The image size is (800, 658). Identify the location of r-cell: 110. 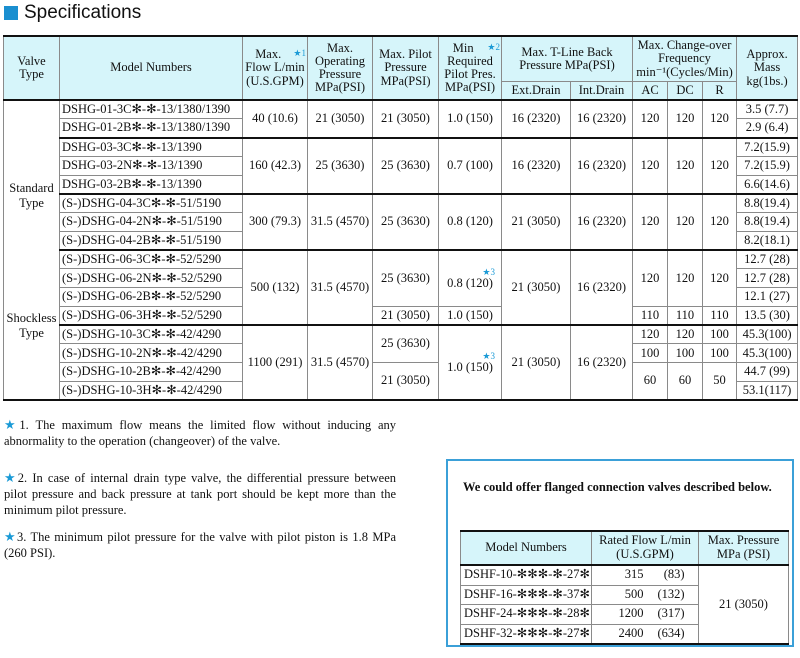
(720, 315).